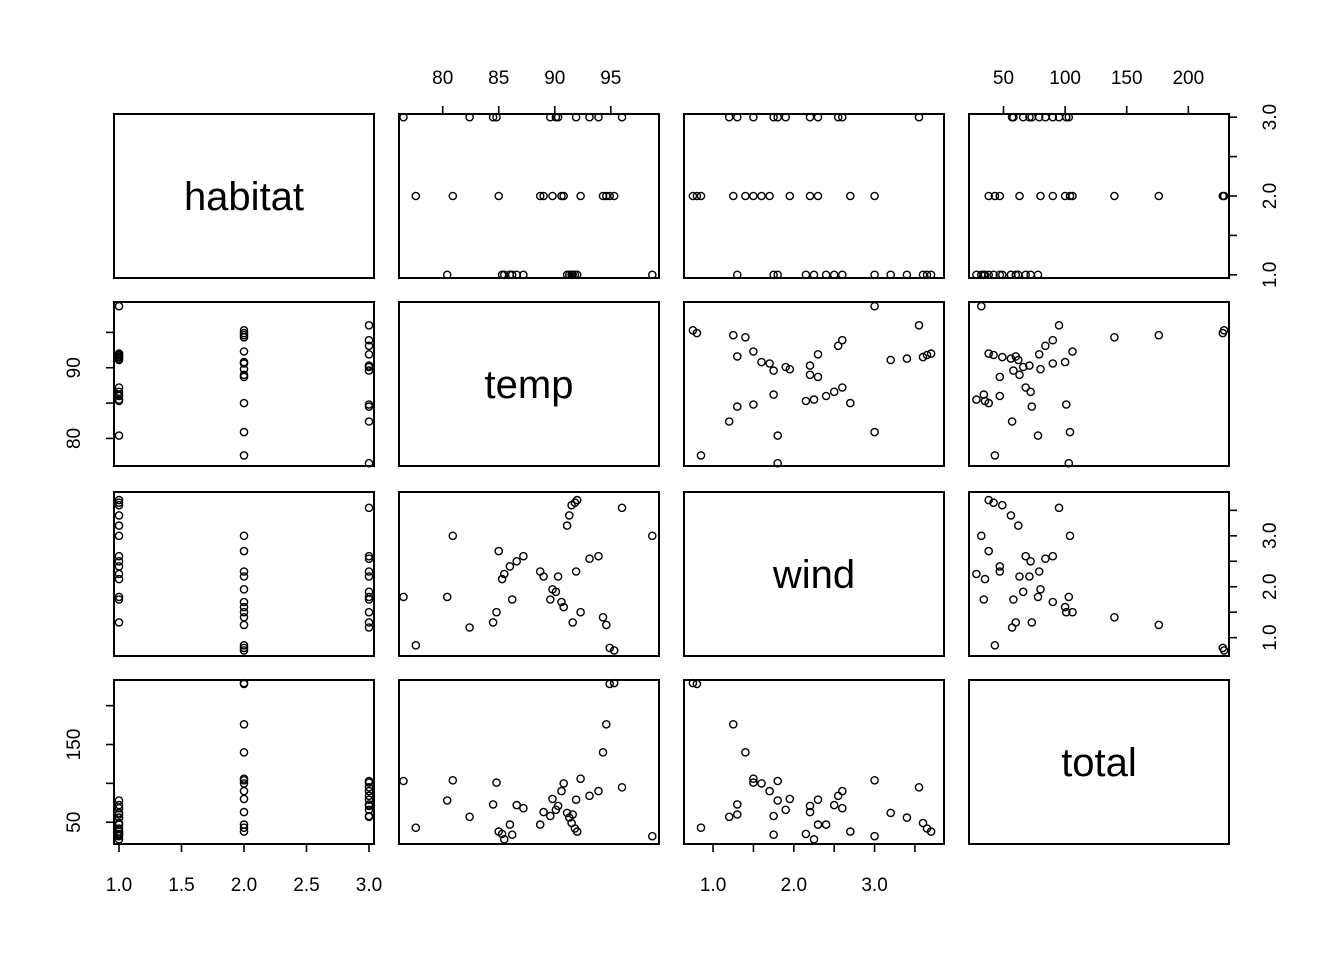  What do you see at coordinates (244, 196) in the screenshot?
I see `panel-frame-habitat-habitat` at bounding box center [244, 196].